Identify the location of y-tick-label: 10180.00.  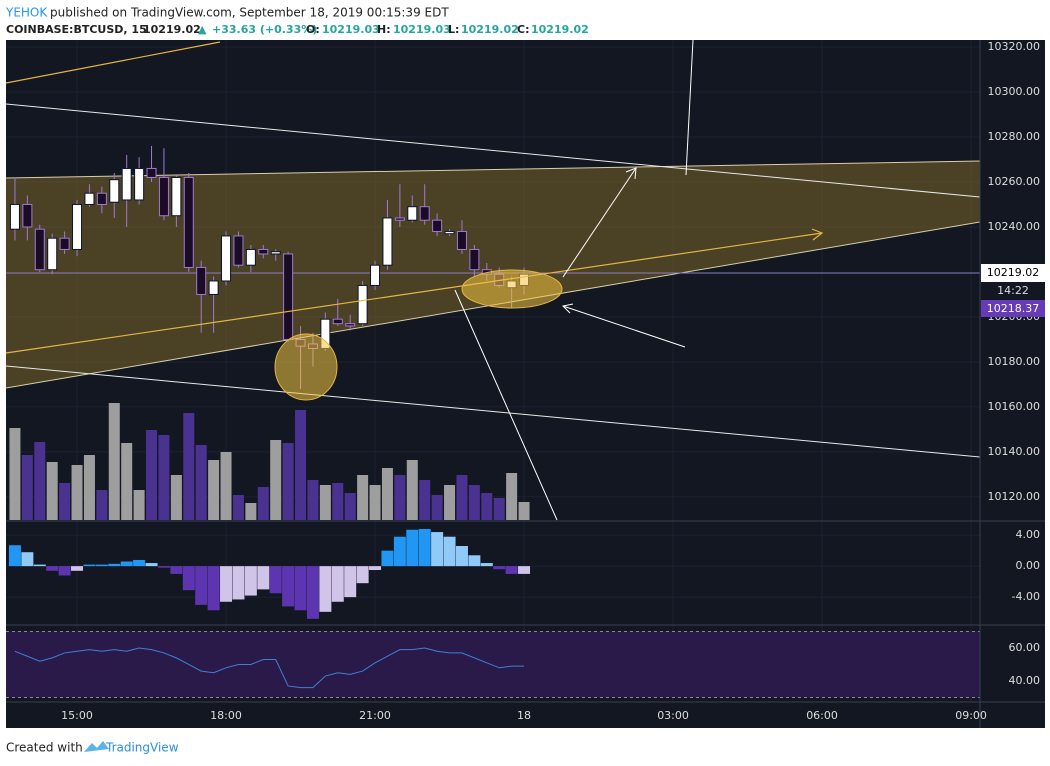
(1014, 361).